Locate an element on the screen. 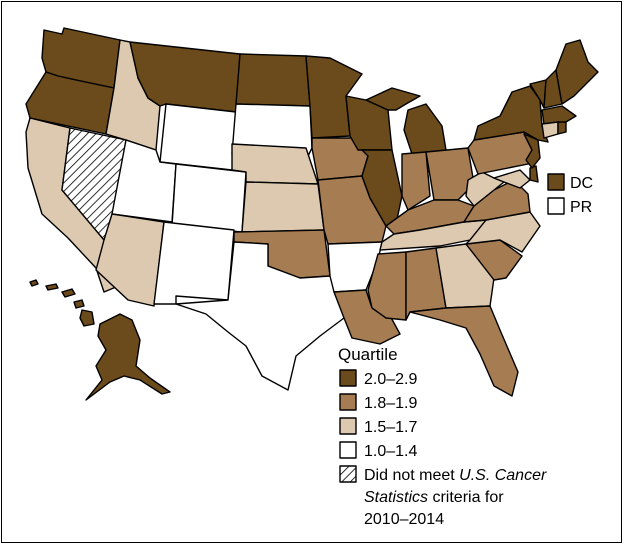 The image size is (625, 546). territory-dc-label: DC is located at coordinates (581, 183).